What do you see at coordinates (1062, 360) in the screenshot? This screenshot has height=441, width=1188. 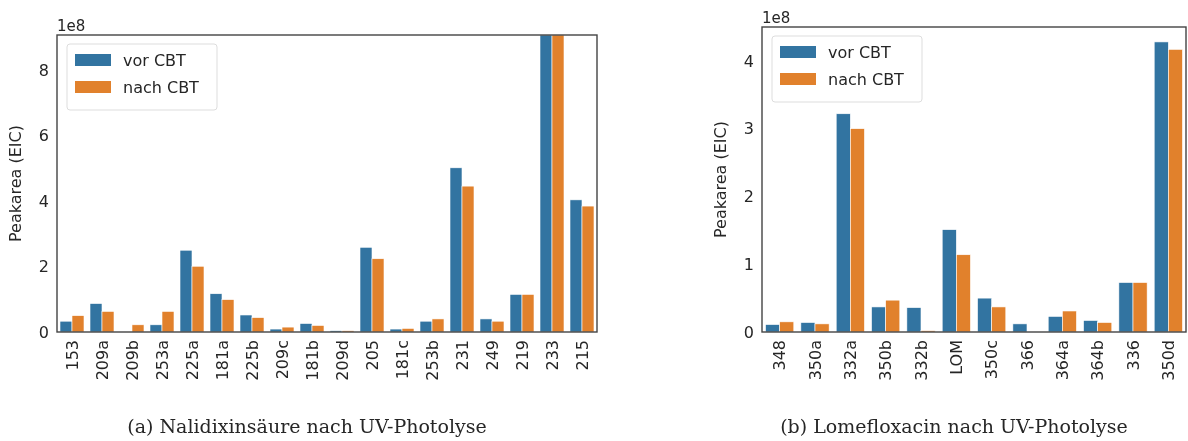 I see `x-tick-label: 364a` at bounding box center [1062, 360].